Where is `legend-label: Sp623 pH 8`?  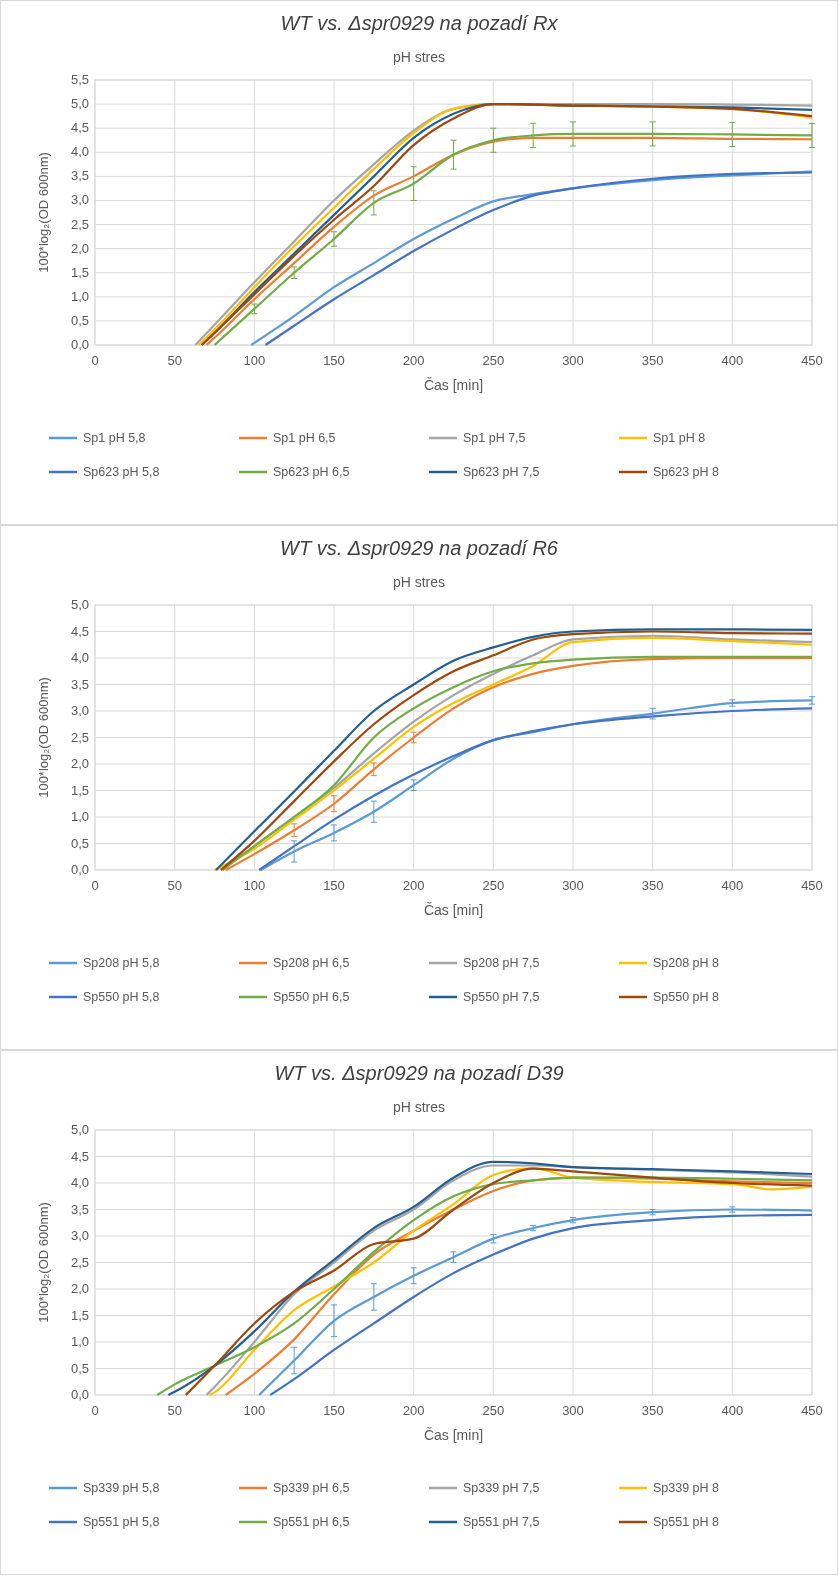 legend-label: Sp623 pH 8 is located at coordinates (686, 472).